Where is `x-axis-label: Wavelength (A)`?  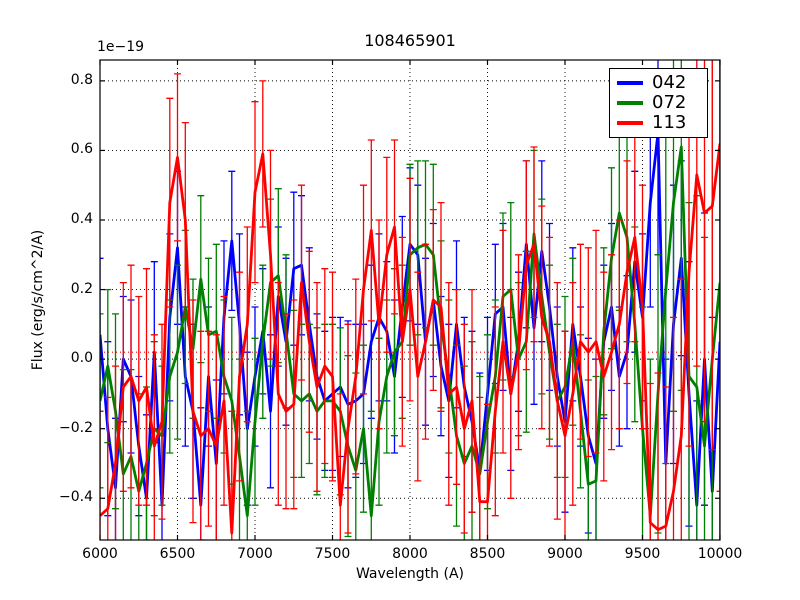
x-axis-label: Wavelength (A) is located at coordinates (409, 574).